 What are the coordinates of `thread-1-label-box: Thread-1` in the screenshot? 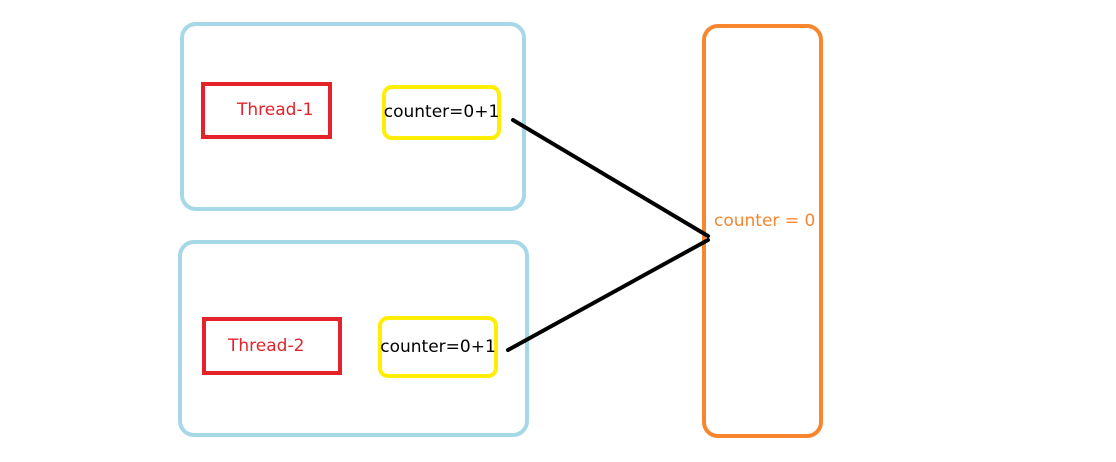 It's located at (266, 110).